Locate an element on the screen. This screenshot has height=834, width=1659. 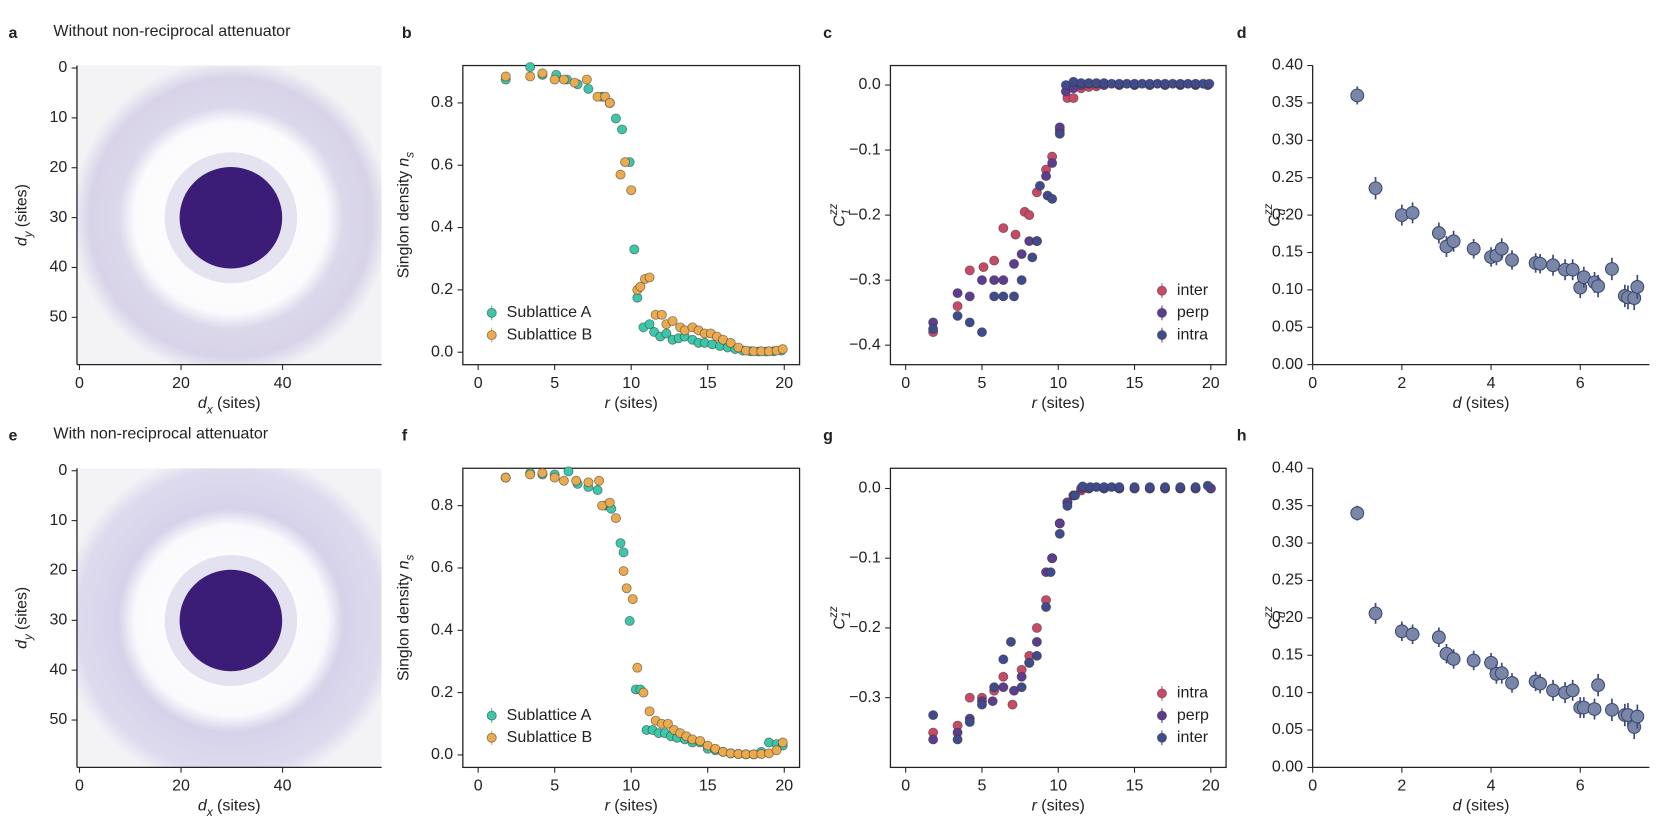
panel-label: a is located at coordinates (13, 33).